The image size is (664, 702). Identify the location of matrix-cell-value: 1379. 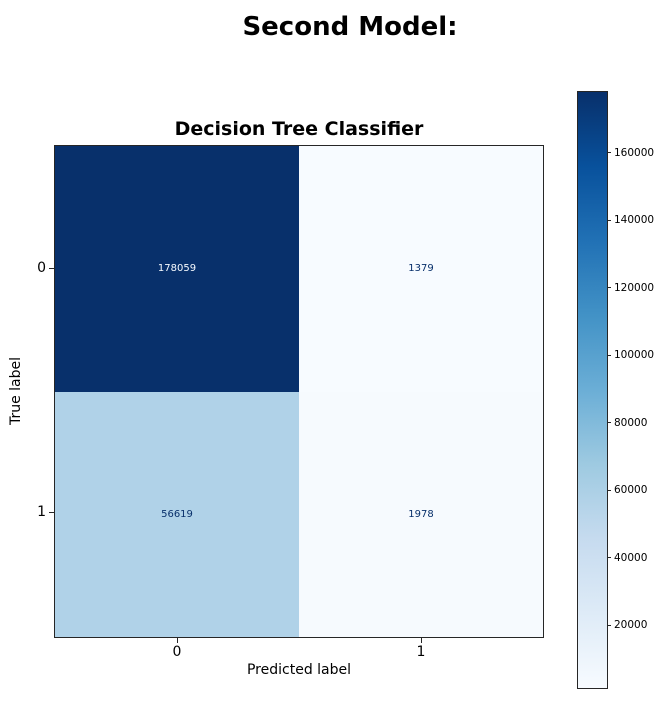
(421, 269).